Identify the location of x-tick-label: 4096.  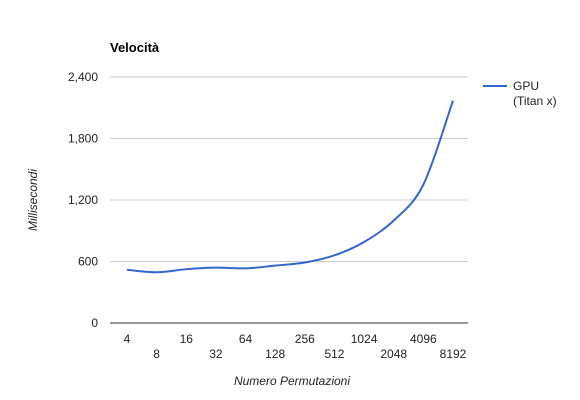
(423, 339).